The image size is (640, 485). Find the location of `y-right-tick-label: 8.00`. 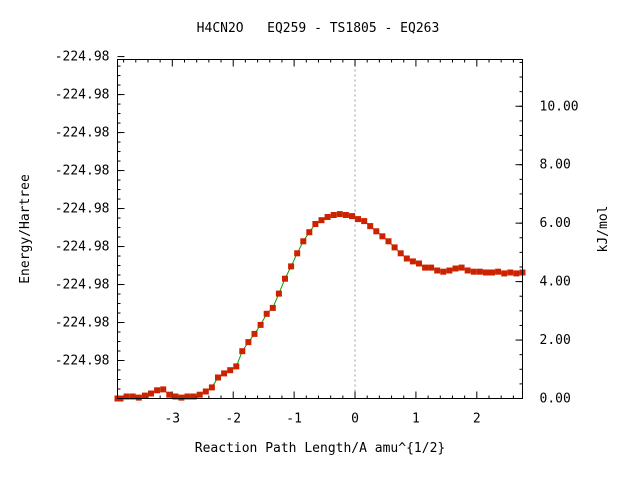

y-right-tick-label: 8.00 is located at coordinates (555, 165).